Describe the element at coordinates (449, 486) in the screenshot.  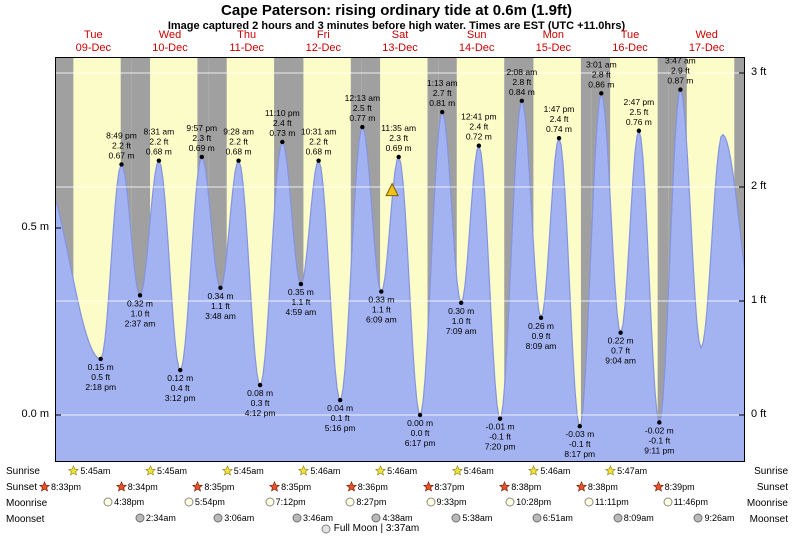
I see `sunset-time: 8:37pm` at that location.